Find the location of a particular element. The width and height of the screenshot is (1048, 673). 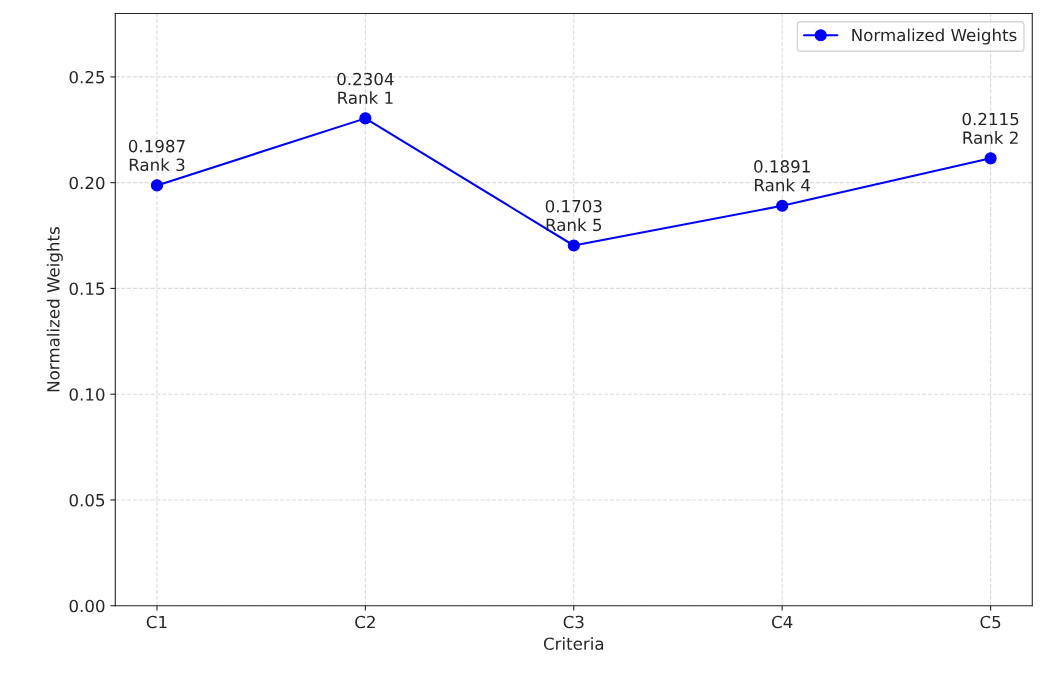

y-tick-label: 0.05 is located at coordinates (87, 500).